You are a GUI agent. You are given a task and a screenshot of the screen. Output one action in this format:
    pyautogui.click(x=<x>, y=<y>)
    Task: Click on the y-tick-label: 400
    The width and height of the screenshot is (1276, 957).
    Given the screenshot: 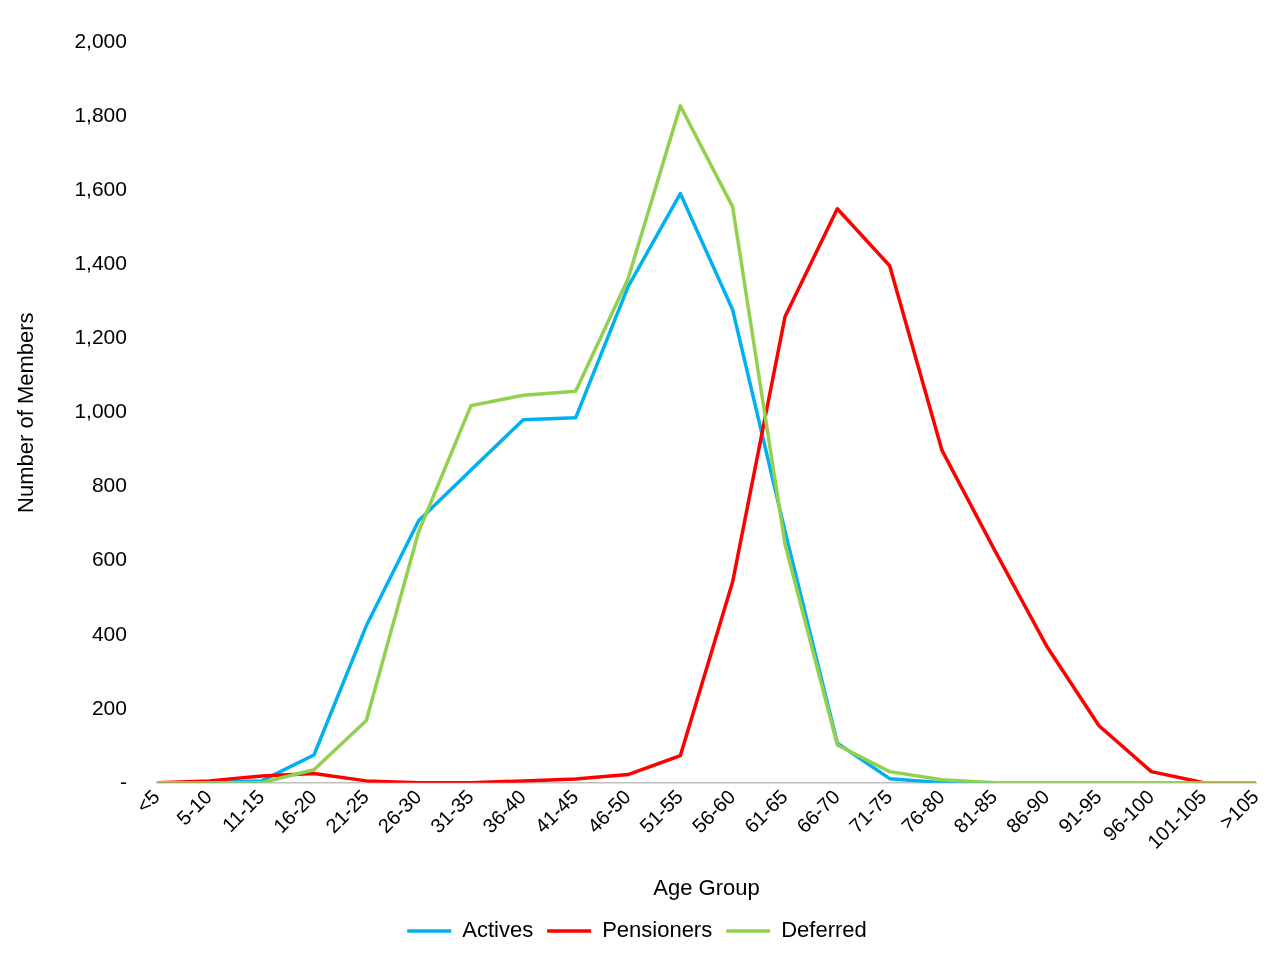 What is the action you would take?
    pyautogui.click(x=109, y=633)
    